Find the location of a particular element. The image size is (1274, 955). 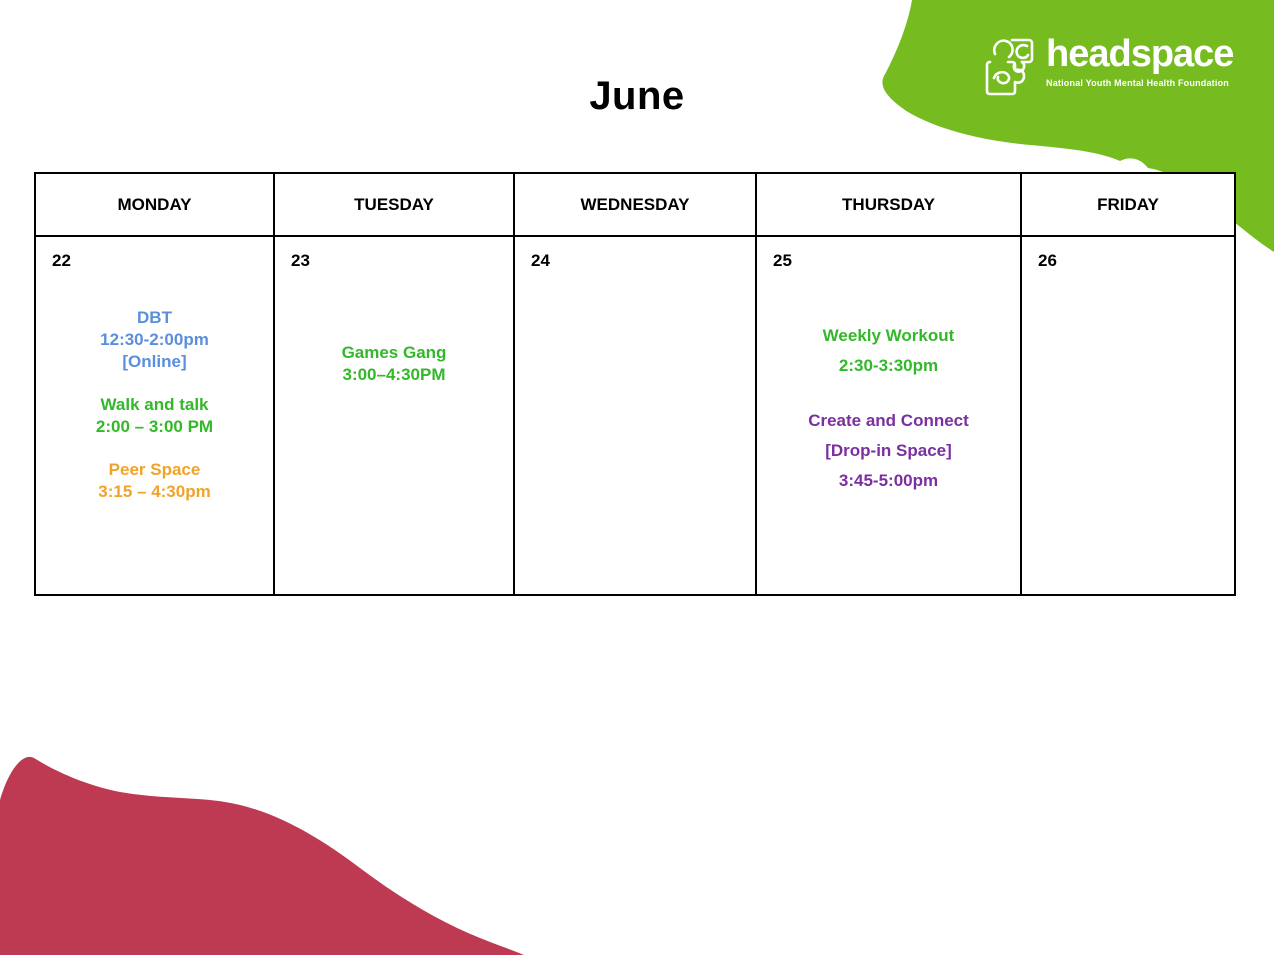

event-line: 3:15 – 4:30pm is located at coordinates (154, 491).